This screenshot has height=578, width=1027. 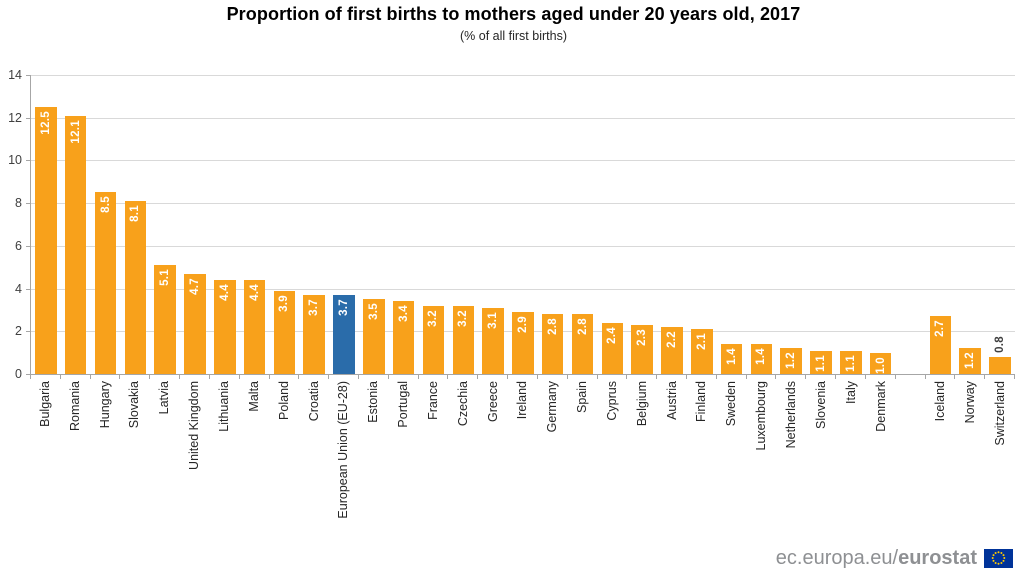 What do you see at coordinates (75, 460) in the screenshot?
I see `x-label-slot-romania: Romania` at bounding box center [75, 460].